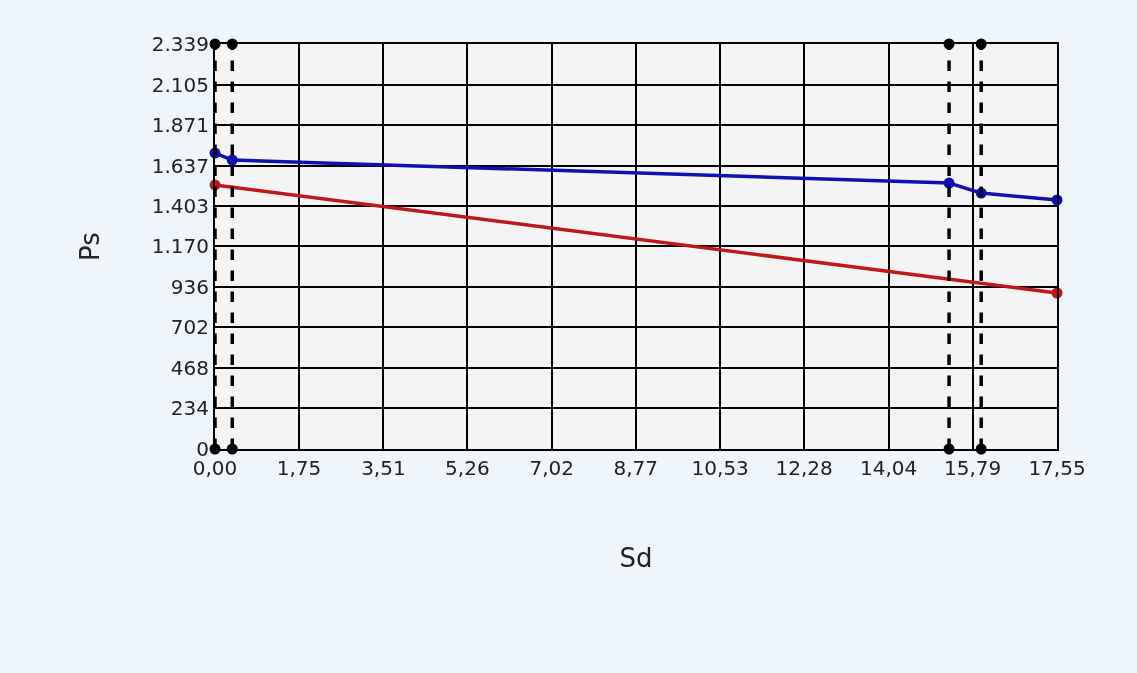  Describe the element at coordinates (972, 468) in the screenshot. I see `x-tick-label: 15,79` at that location.